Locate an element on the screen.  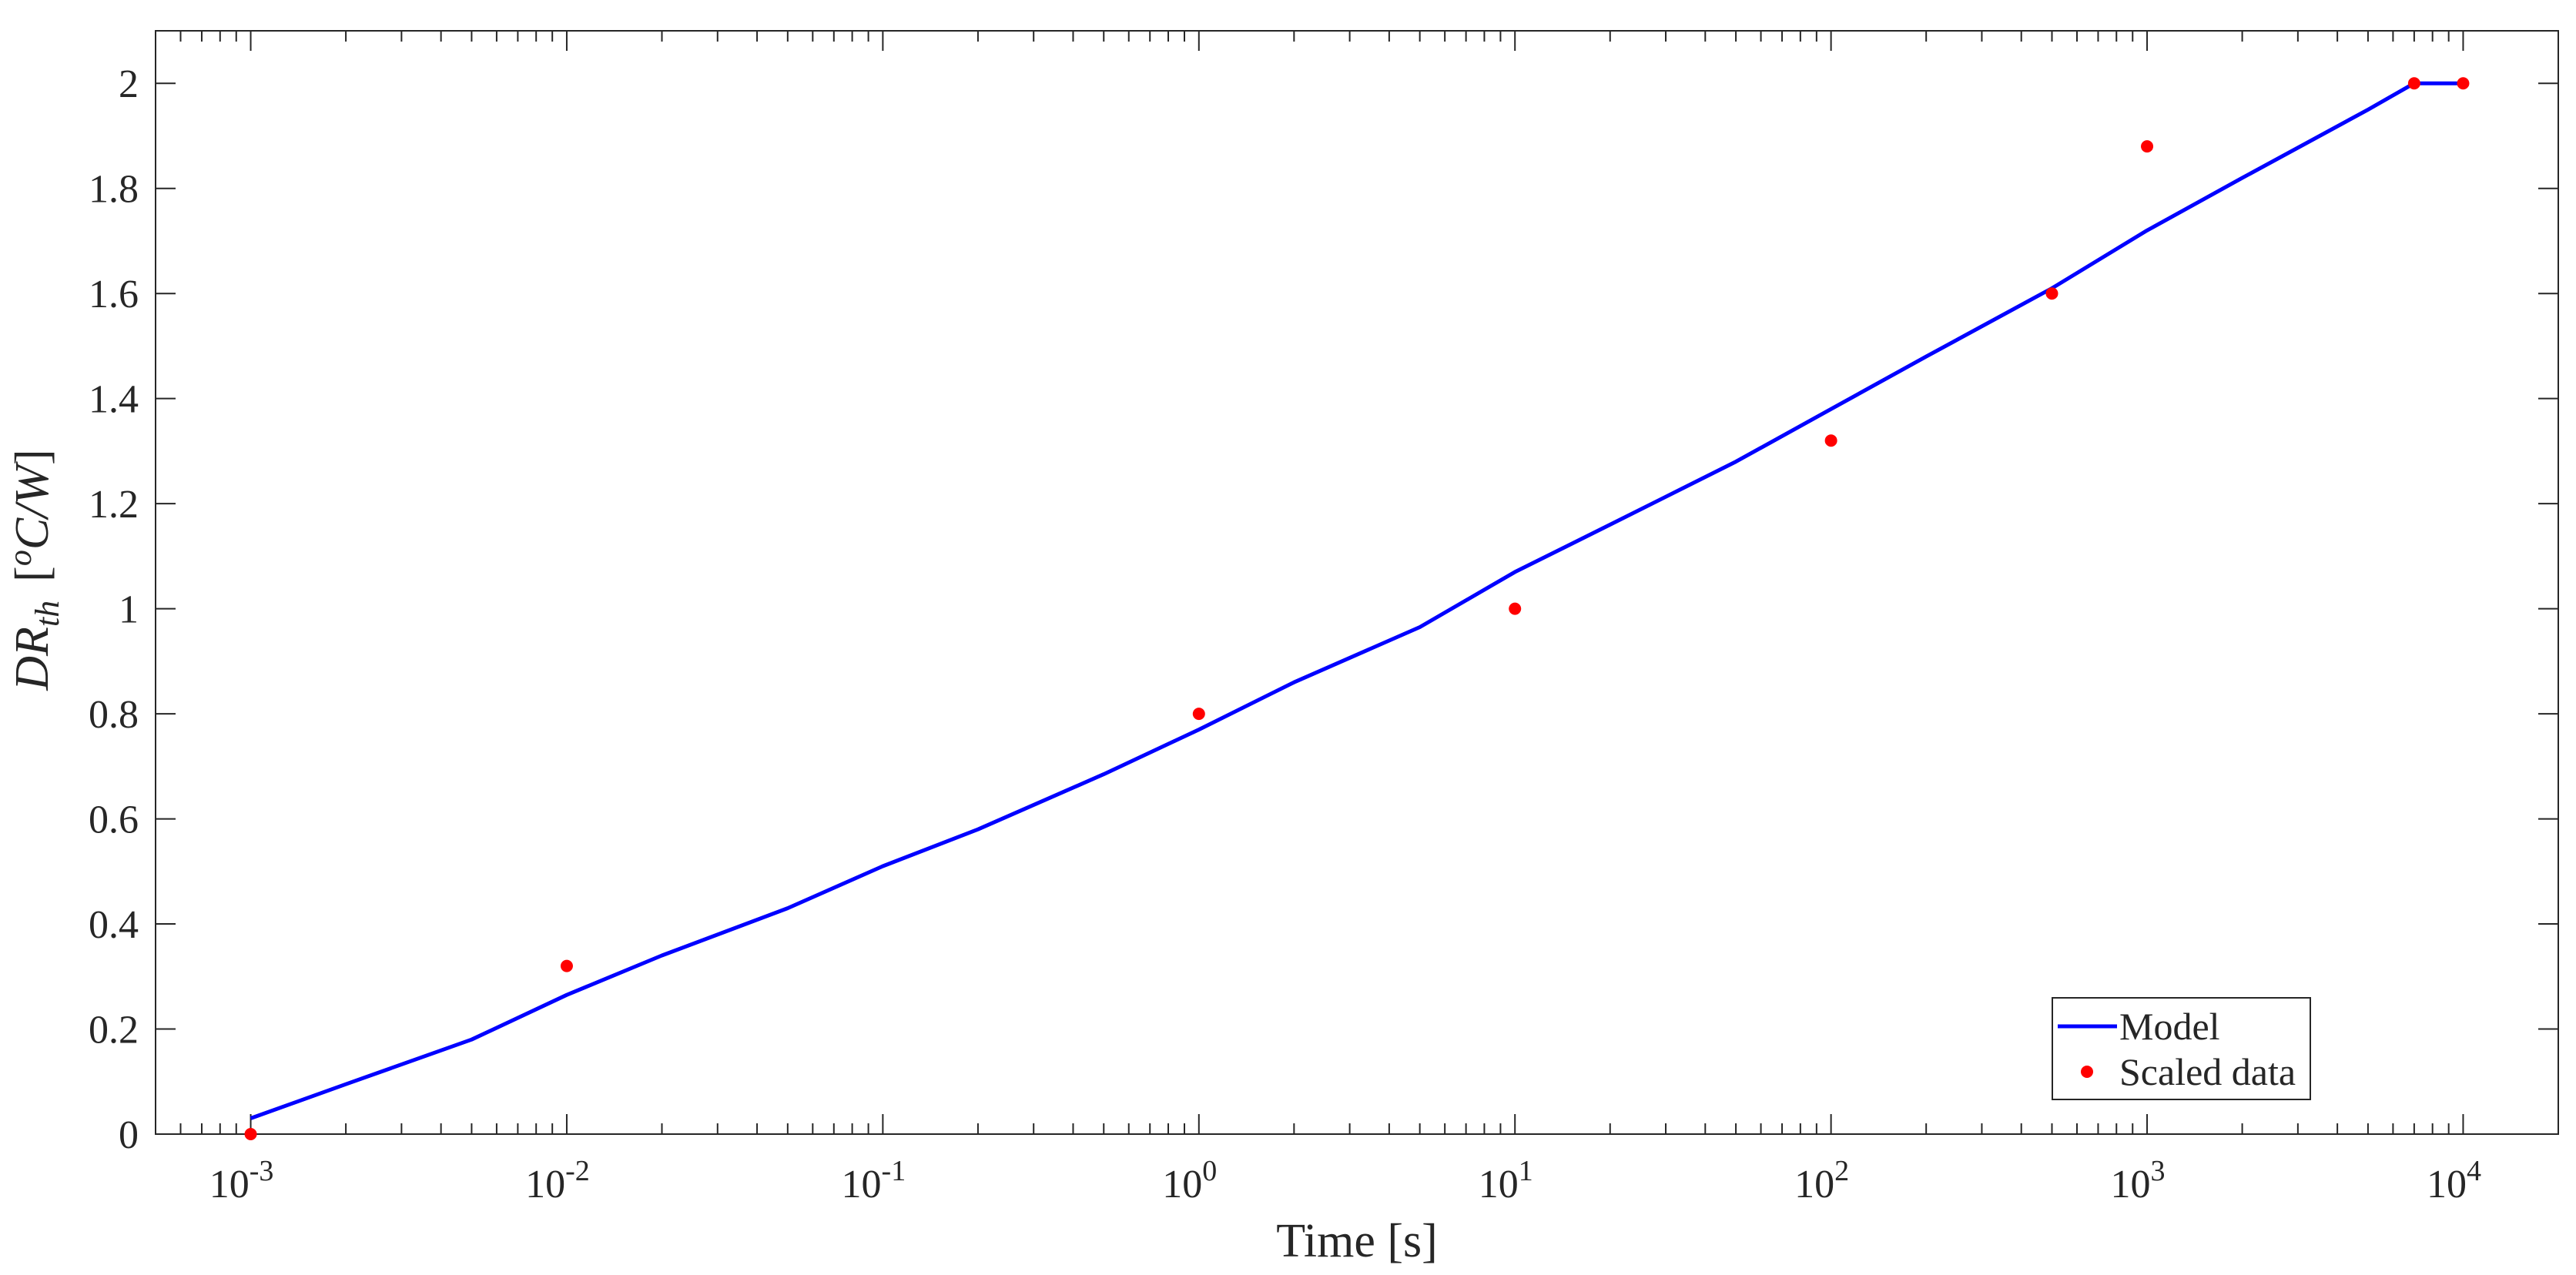
legend-box is located at coordinates (2181, 1048).